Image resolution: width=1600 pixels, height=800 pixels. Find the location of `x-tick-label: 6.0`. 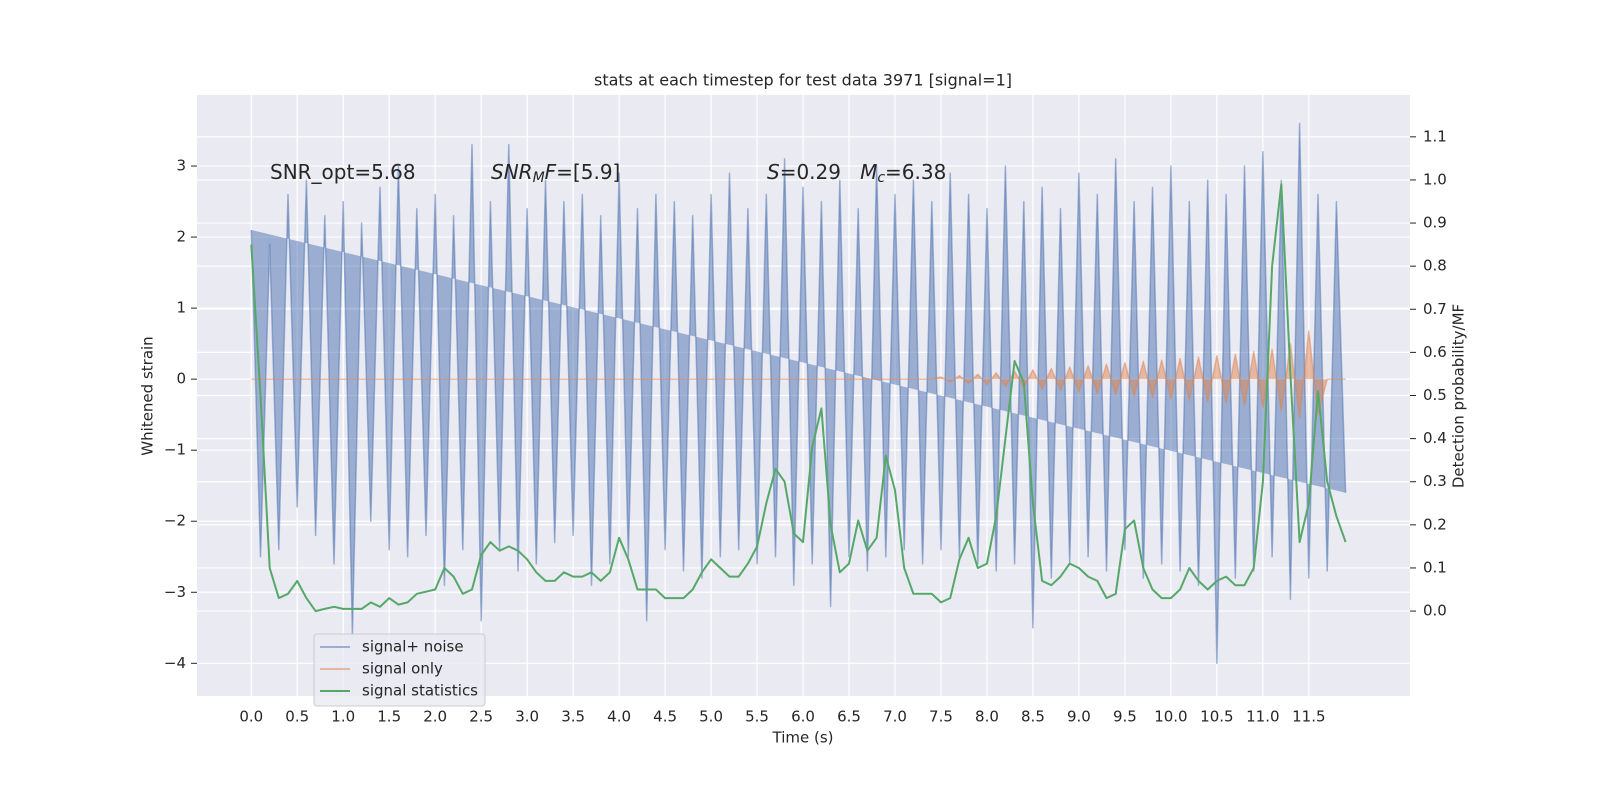

x-tick-label: 6.0 is located at coordinates (803, 717).